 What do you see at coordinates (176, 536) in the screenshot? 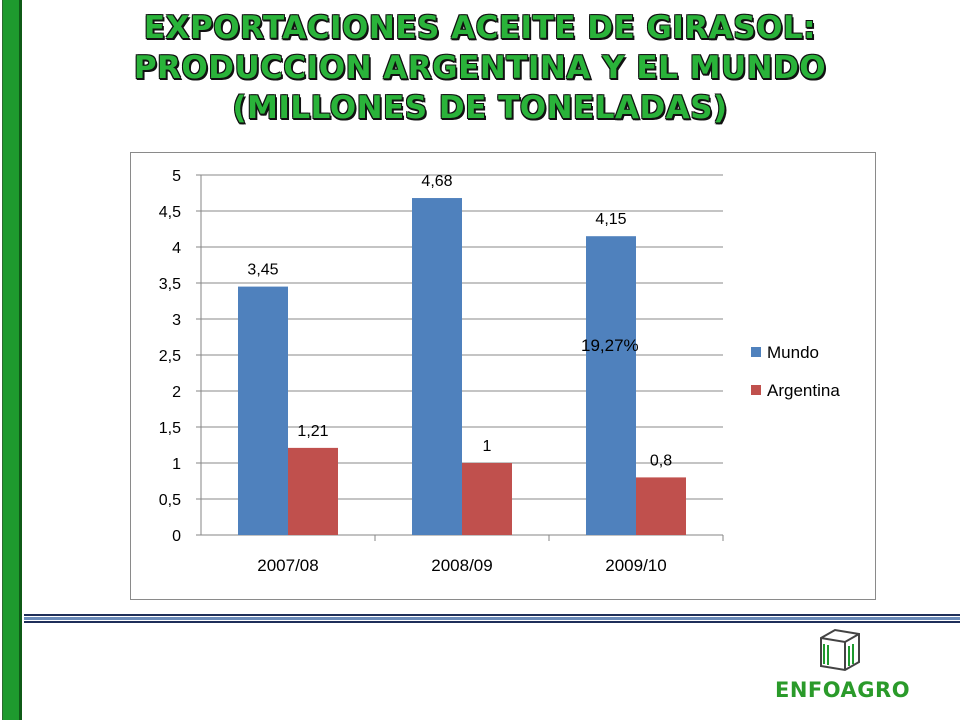
I see `y-tick-label: 0` at bounding box center [176, 536].